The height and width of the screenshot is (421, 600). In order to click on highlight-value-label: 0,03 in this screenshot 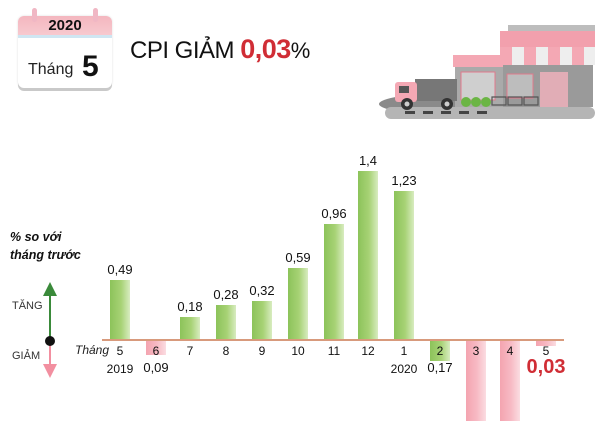, I will do `click(546, 367)`.